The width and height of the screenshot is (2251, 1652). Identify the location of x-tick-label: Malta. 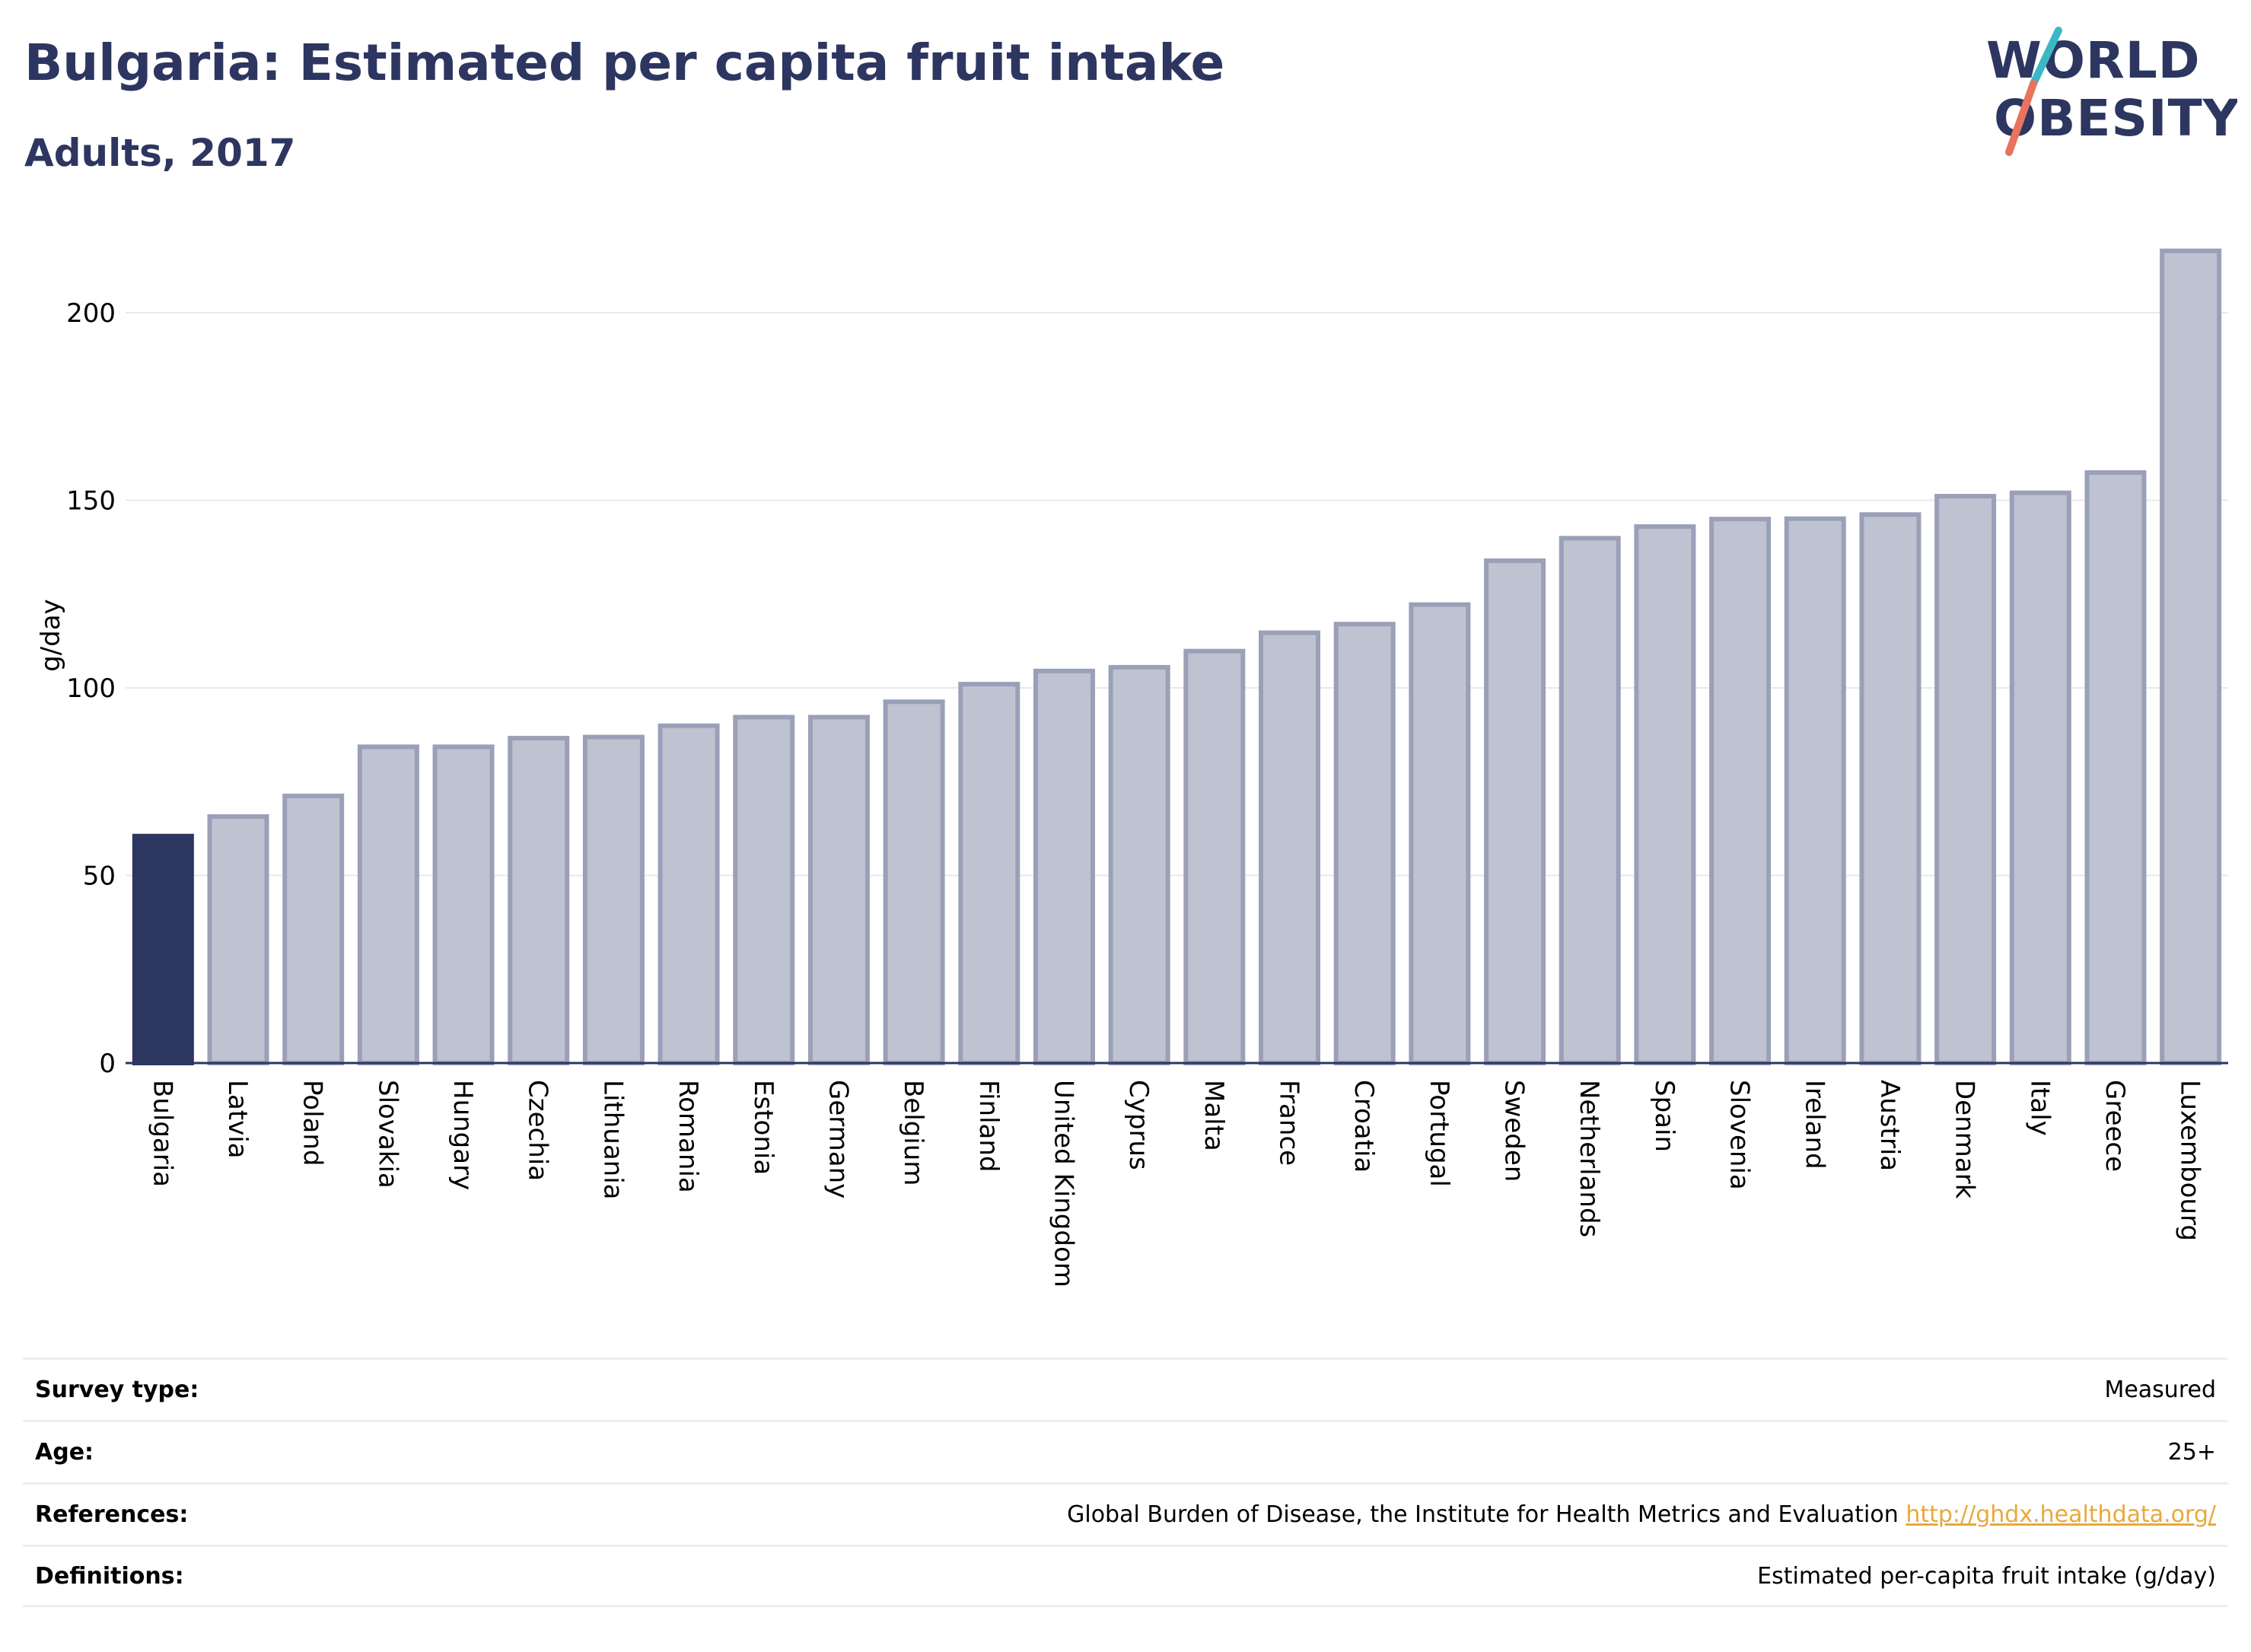
(1214, 1115).